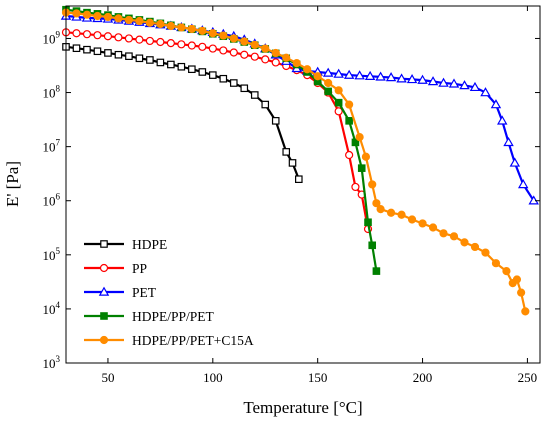 This screenshot has width=550, height=427. Describe the element at coordinates (318, 377) in the screenshot. I see `x-tick-label: 150` at that location.